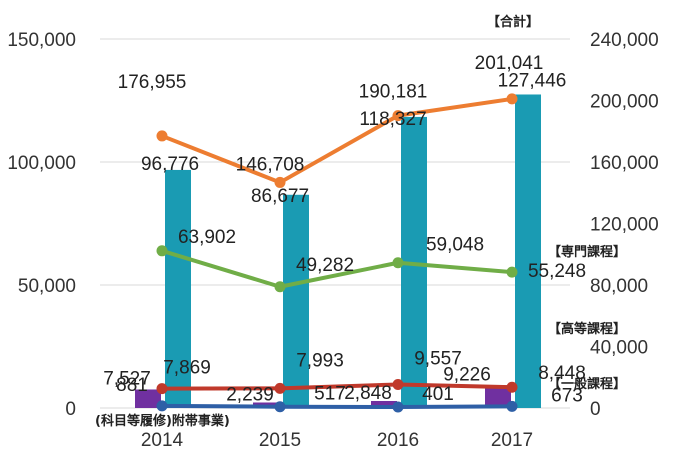  Describe the element at coordinates (270, 164) in the screenshot. I see `data-label-total: 146,708` at that location.